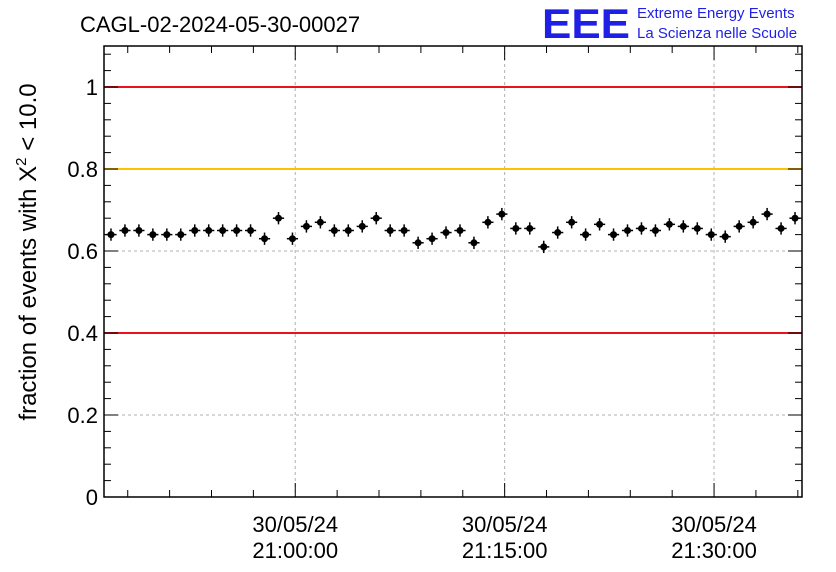  Describe the element at coordinates (505, 550) in the screenshot. I see `x-tick-label-time: 21:15:00` at that location.